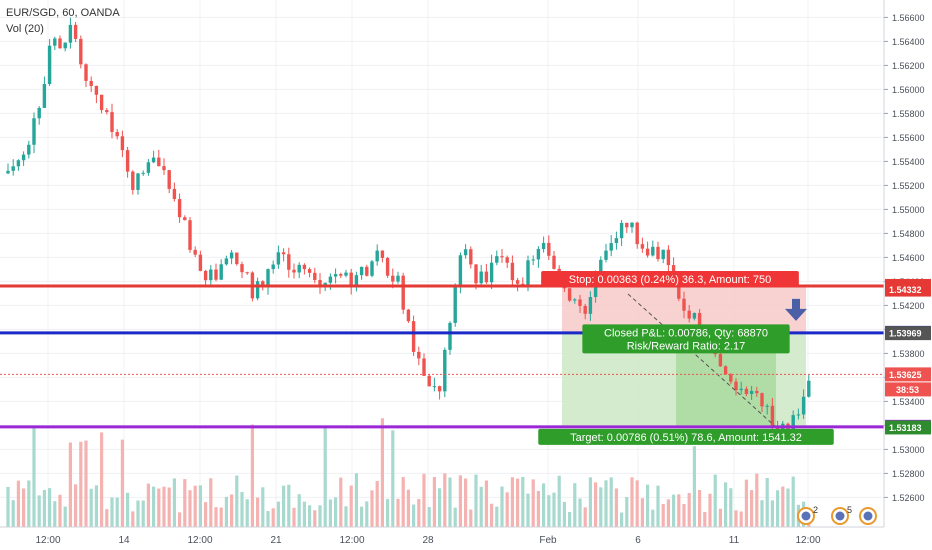 This screenshot has width=932, height=550. What do you see at coordinates (908, 427) in the screenshot?
I see `axis-price-badge: 1.53183` at bounding box center [908, 427].